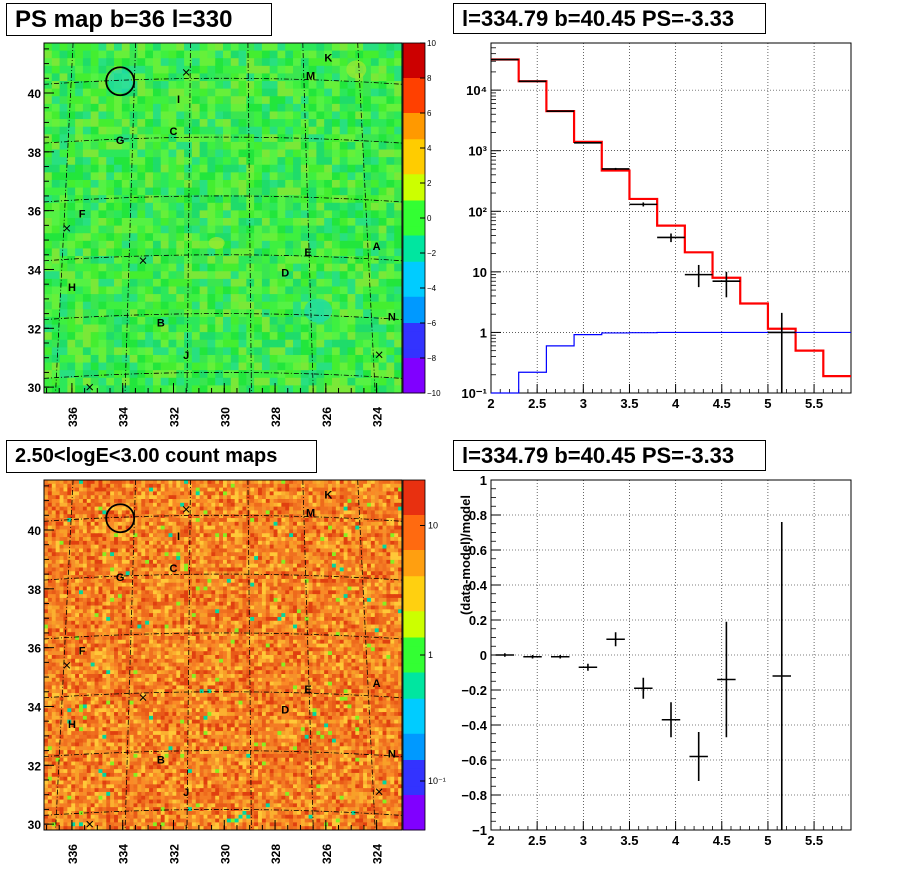  Describe the element at coordinates (609, 455) in the screenshot. I see `residual-plot-title: l=334.79 b=40.45 PS=-3.33` at that location.